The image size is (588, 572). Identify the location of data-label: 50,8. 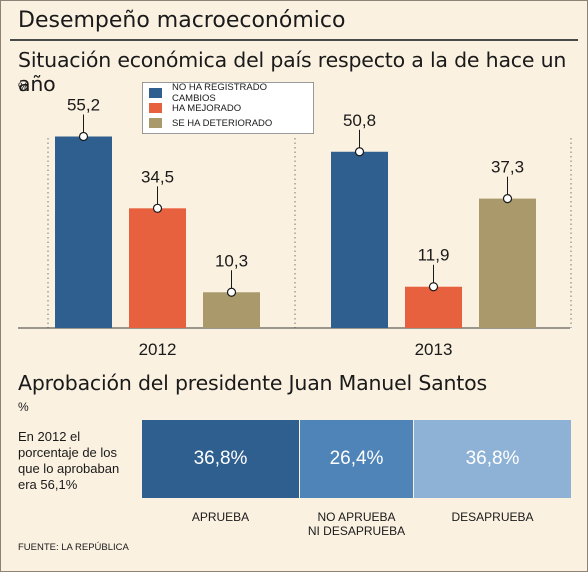
(359, 120).